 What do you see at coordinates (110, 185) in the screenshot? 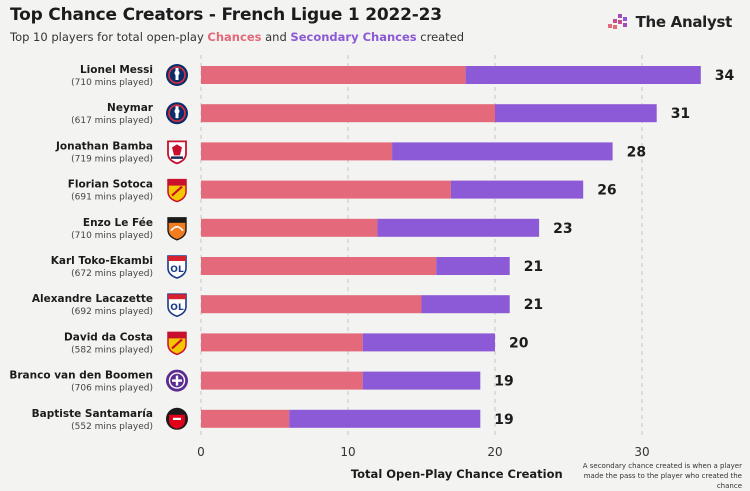
I see `player-name: Florian Sotoca` at bounding box center [110, 185].